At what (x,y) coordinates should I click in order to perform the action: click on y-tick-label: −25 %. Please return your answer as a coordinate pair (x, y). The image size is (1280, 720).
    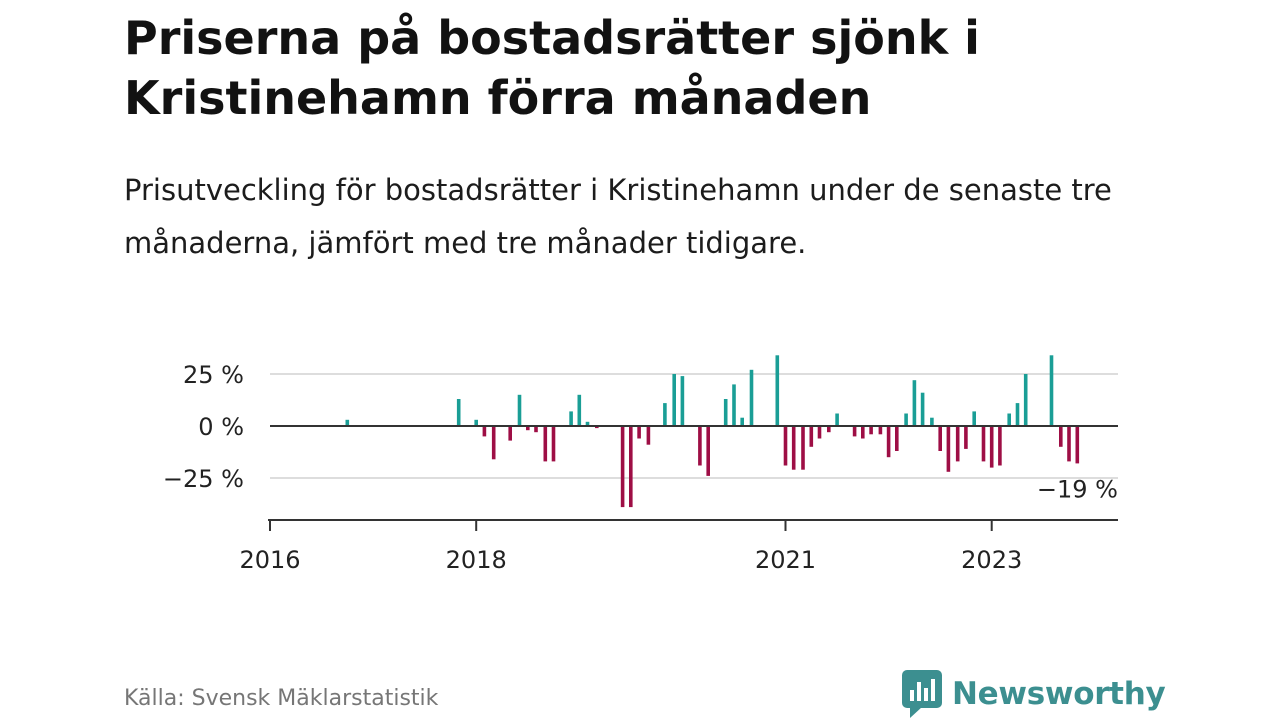
    Looking at the image, I should click on (203, 479).